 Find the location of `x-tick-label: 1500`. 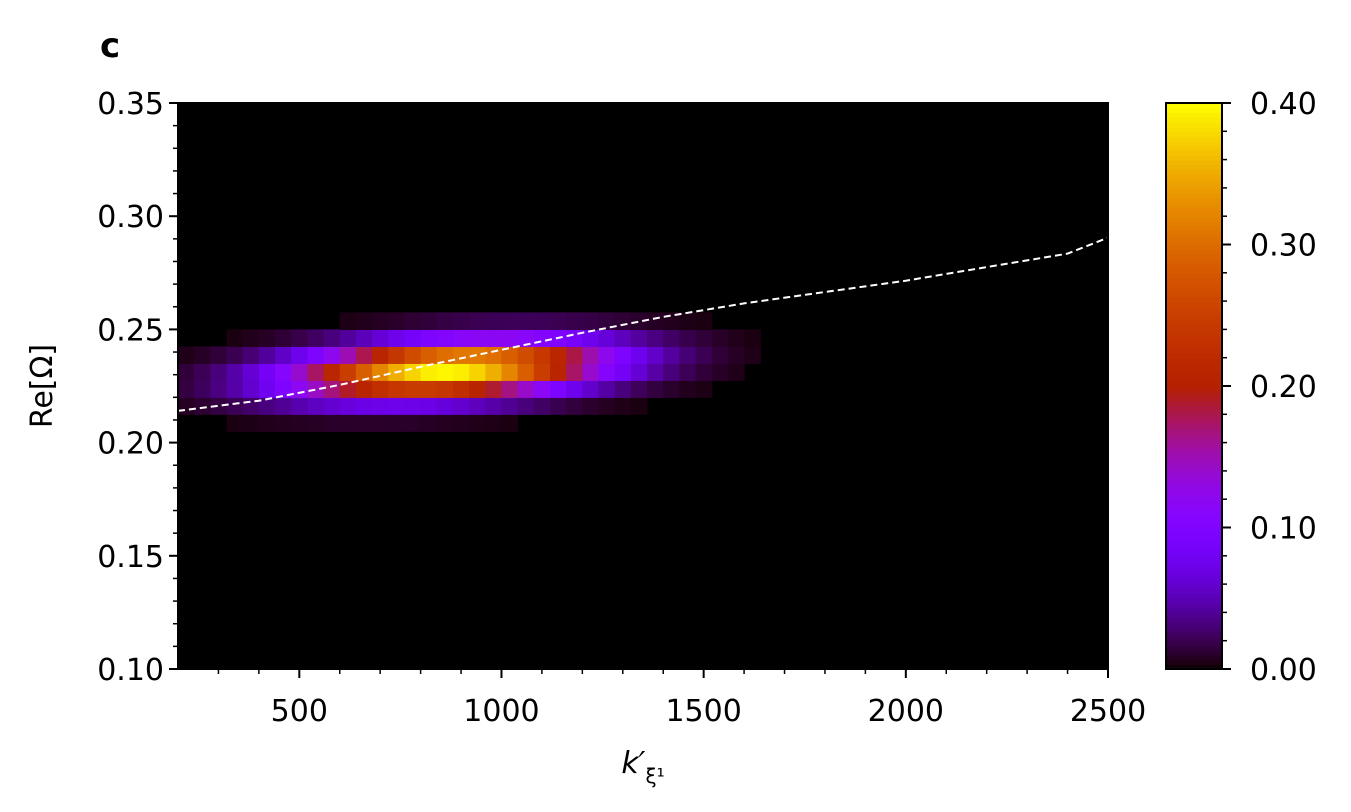

x-tick-label: 1500 is located at coordinates (703, 711).